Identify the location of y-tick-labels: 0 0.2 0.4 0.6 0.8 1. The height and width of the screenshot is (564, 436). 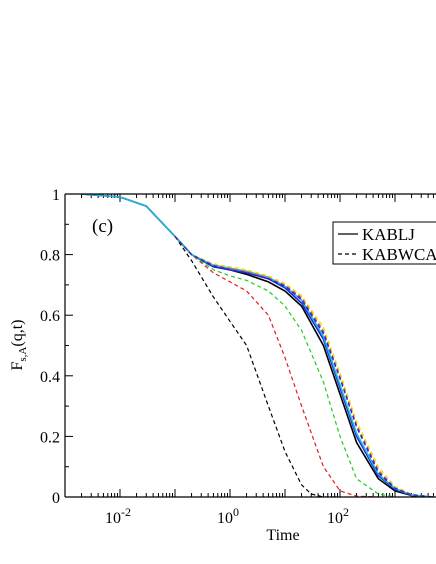
(50, 347).